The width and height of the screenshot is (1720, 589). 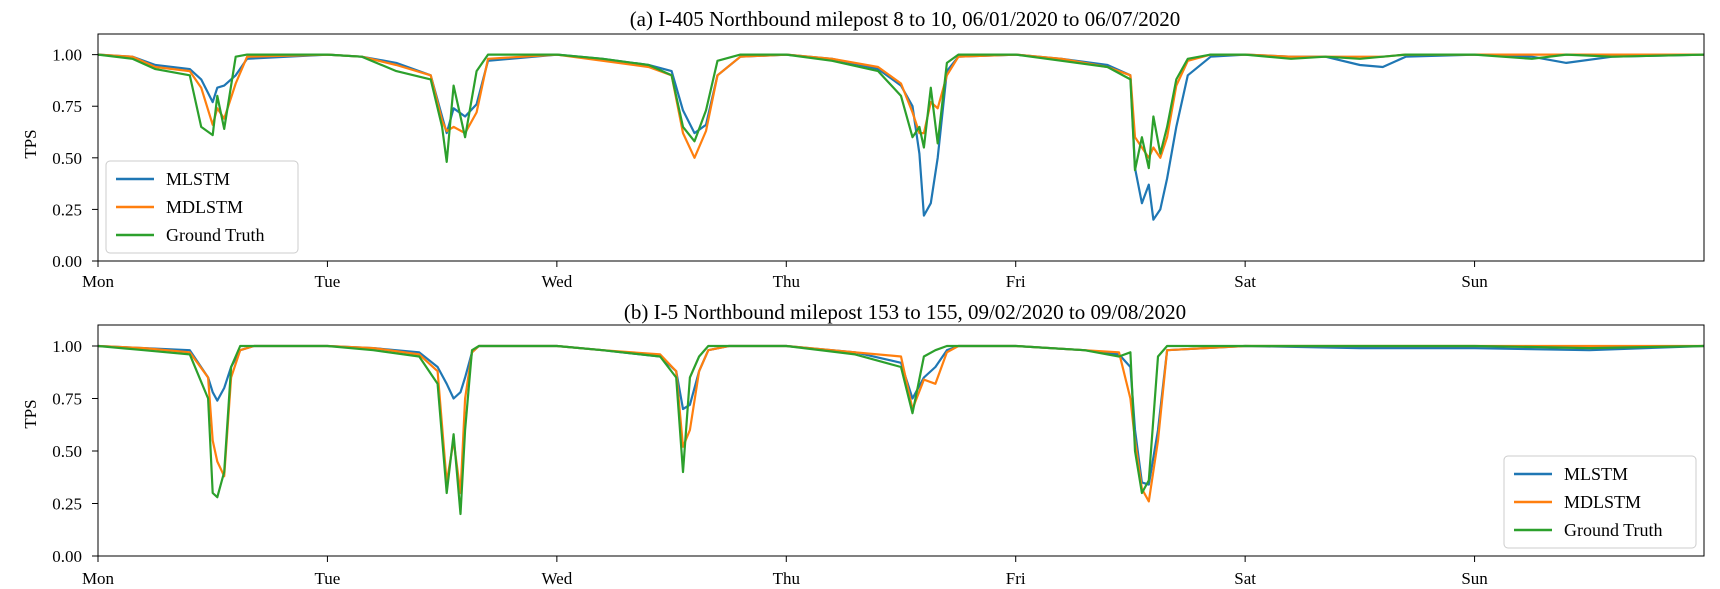 I want to click on y-tick-labels-a: 0.00 0.25 0.50 0.75 1.00, so click(x=67, y=158).